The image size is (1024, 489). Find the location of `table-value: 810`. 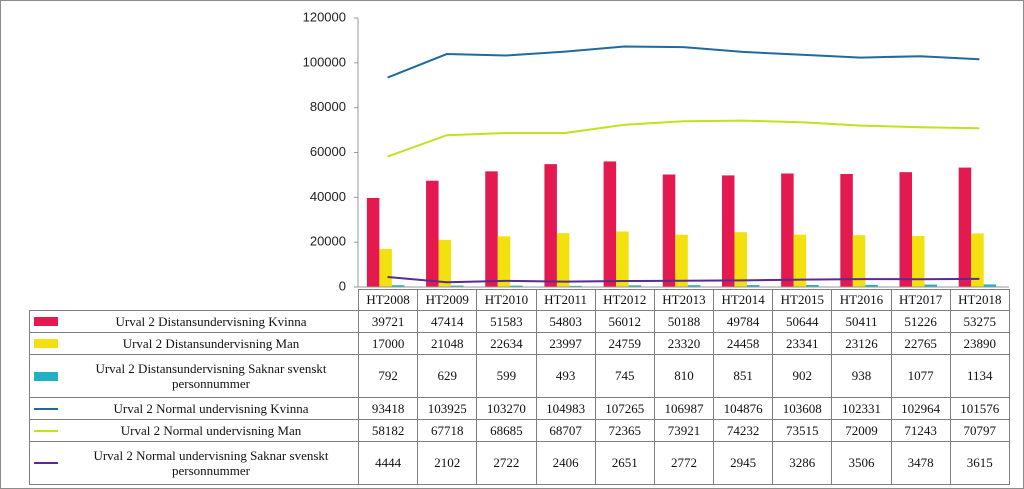

table-value: 810 is located at coordinates (684, 376).